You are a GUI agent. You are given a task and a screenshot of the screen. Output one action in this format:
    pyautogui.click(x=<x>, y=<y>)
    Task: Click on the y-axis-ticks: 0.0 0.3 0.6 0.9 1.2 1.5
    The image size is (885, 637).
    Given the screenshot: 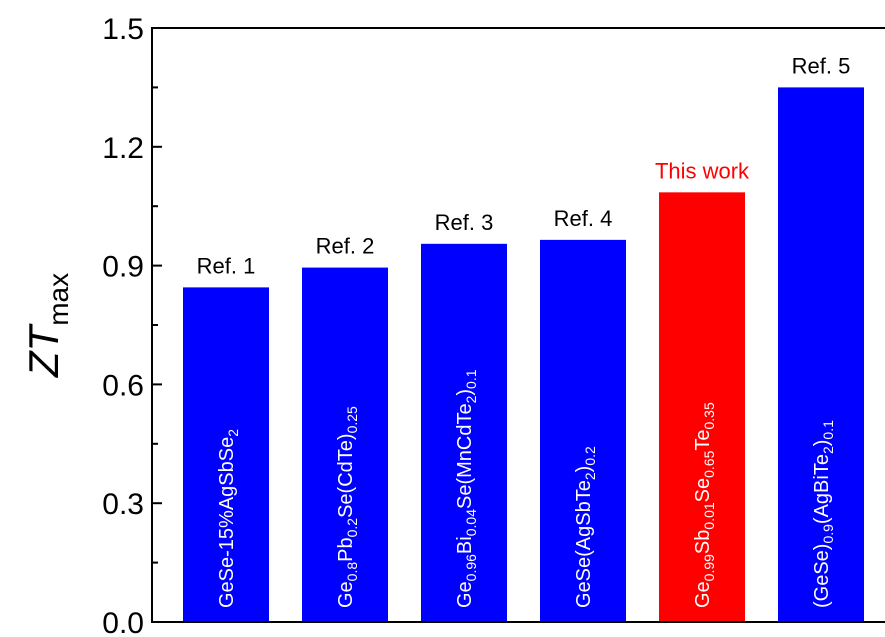 What is the action you would take?
    pyautogui.click(x=132, y=325)
    